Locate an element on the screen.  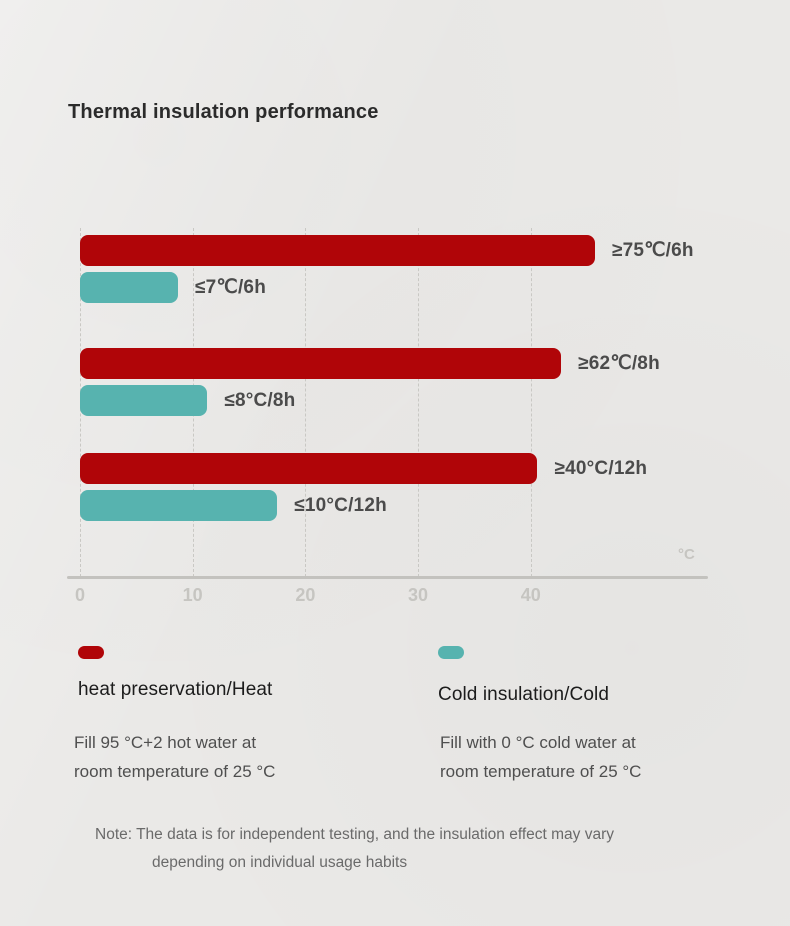
cold-bar-value-label: ≤10°C/12h is located at coordinates (340, 505).